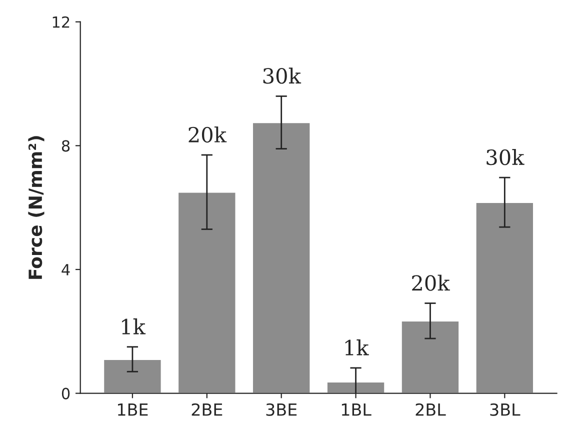  I want to click on x-tick-label: 1BE, so click(133, 410).